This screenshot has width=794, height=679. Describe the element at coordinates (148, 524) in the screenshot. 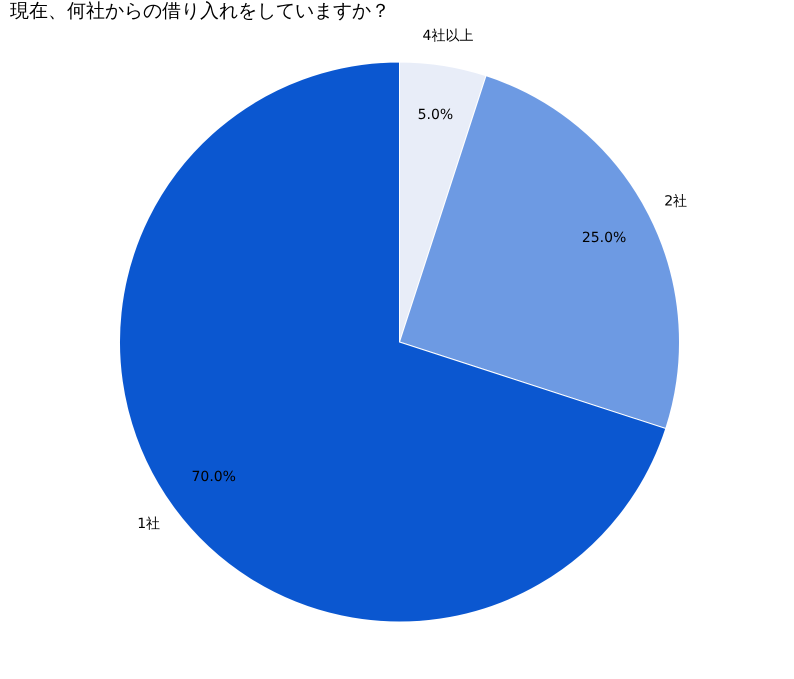

I see `slice-label: 1社` at that location.